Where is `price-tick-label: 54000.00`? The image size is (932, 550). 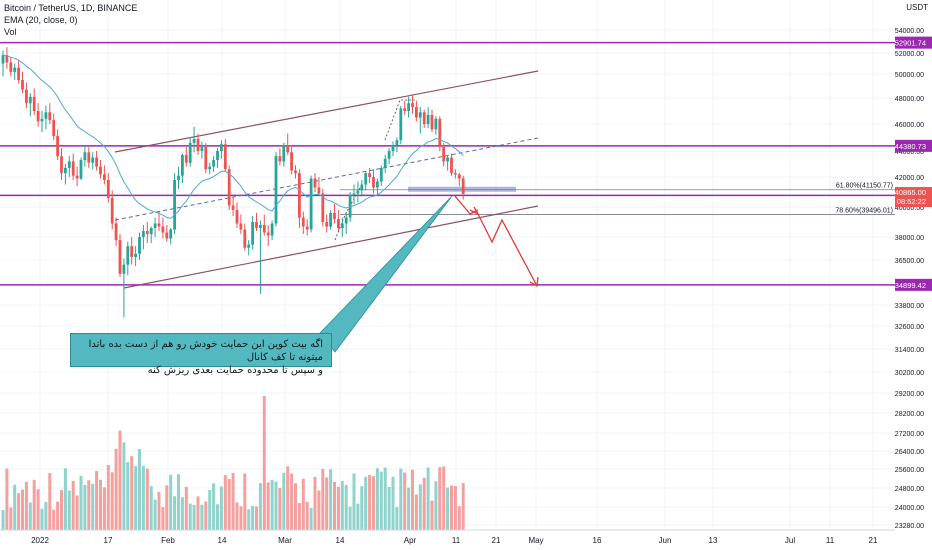
price-tick-label: 54000.00 is located at coordinates (909, 31).